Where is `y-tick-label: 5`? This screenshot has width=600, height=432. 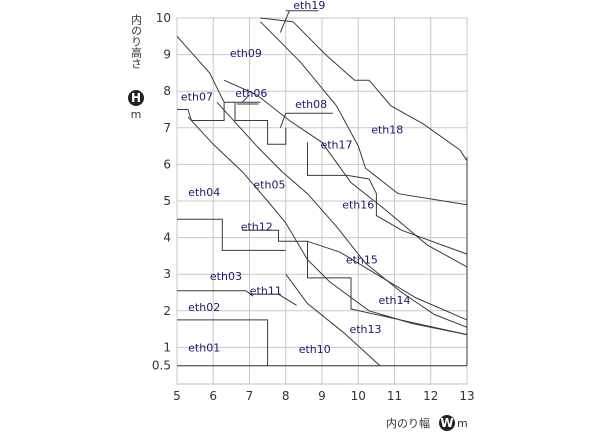
y-tick-label: 5 is located at coordinates (167, 201).